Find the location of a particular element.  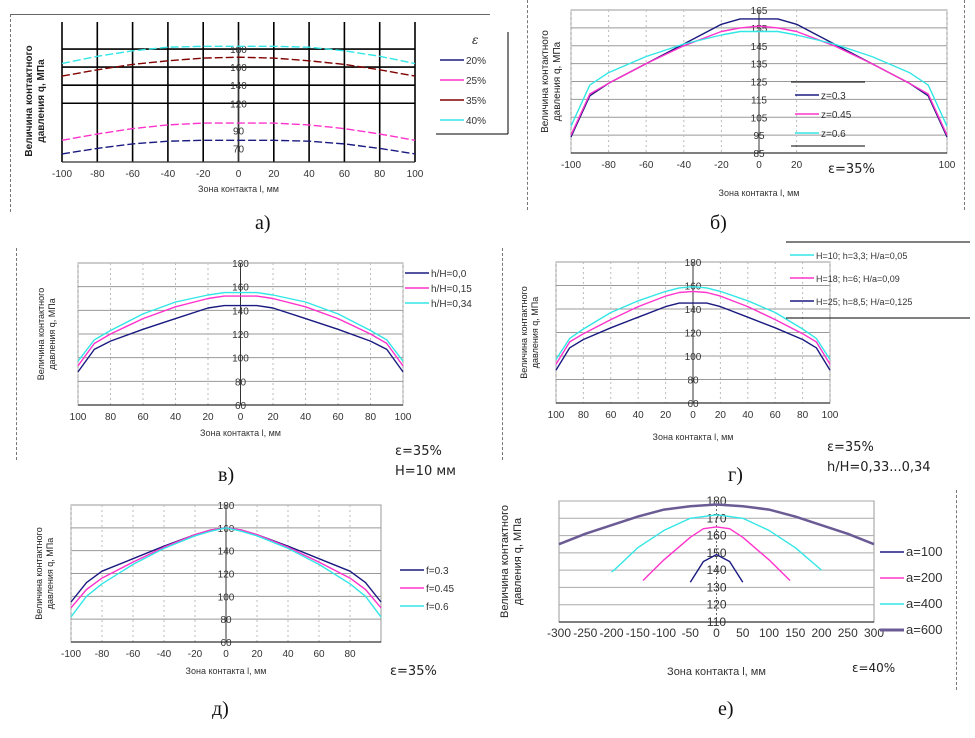

d-legend-label-0: f=0.3 is located at coordinates (437, 571).